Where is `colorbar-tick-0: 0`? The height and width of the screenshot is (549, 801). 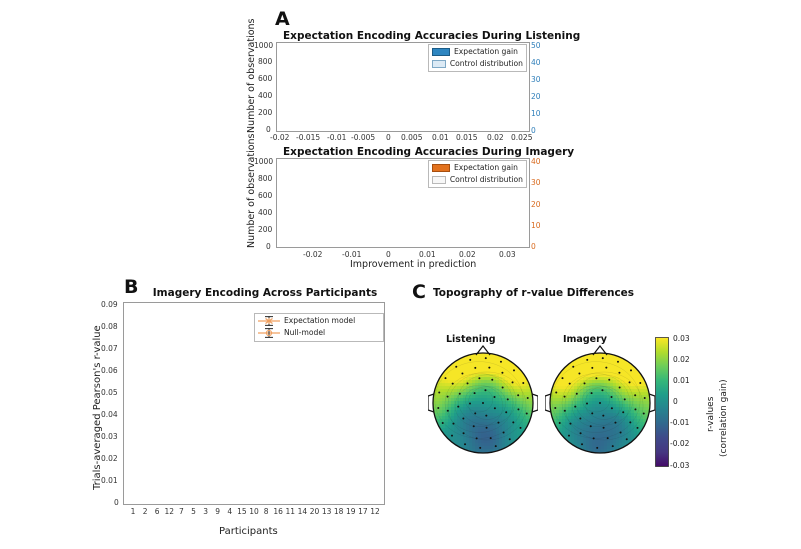 colorbar-tick-0: 0 is located at coordinates (675, 401).